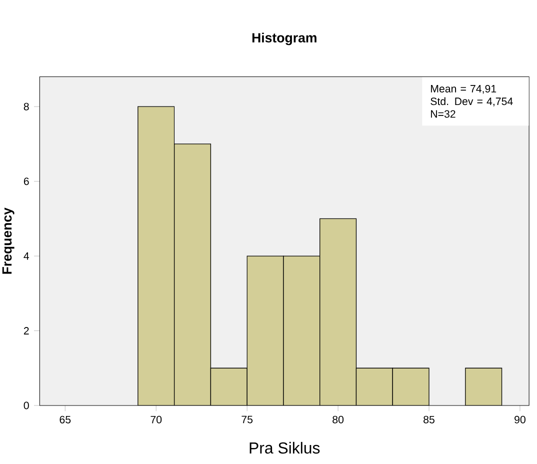 Image resolution: width=537 pixels, height=464 pixels. What do you see at coordinates (520, 420) in the screenshot?
I see `x-tick-label: 90` at bounding box center [520, 420].